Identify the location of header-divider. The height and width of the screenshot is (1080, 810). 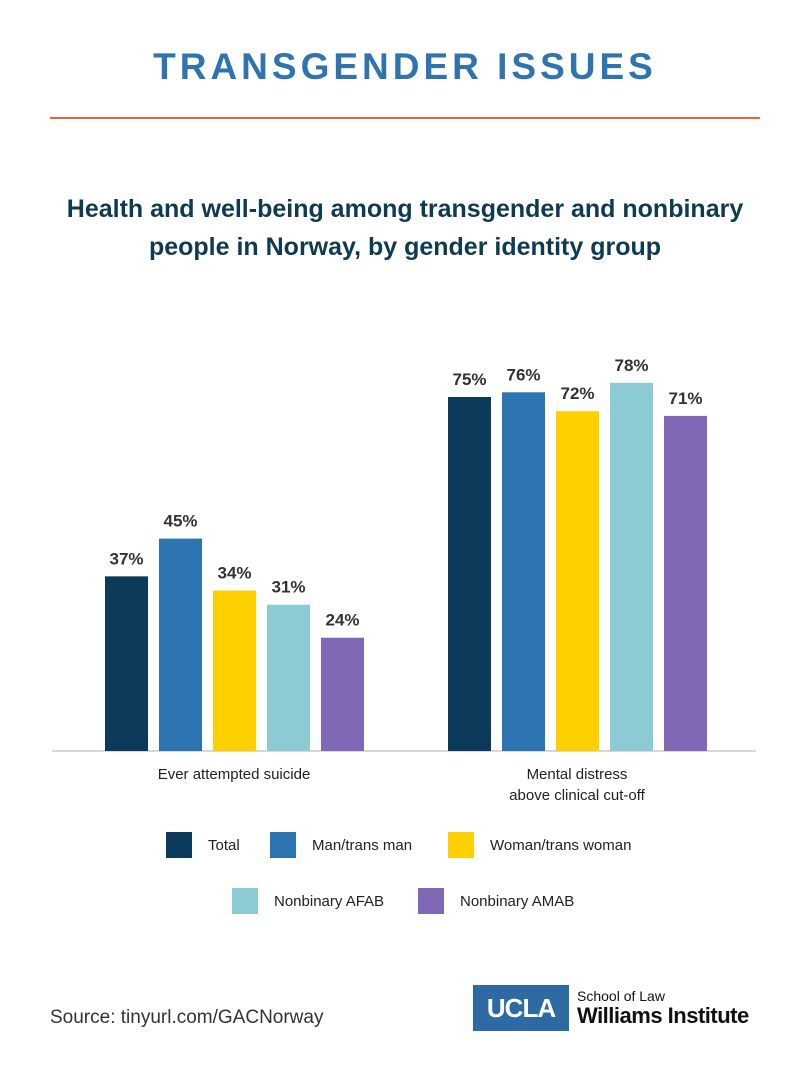
(405, 118).